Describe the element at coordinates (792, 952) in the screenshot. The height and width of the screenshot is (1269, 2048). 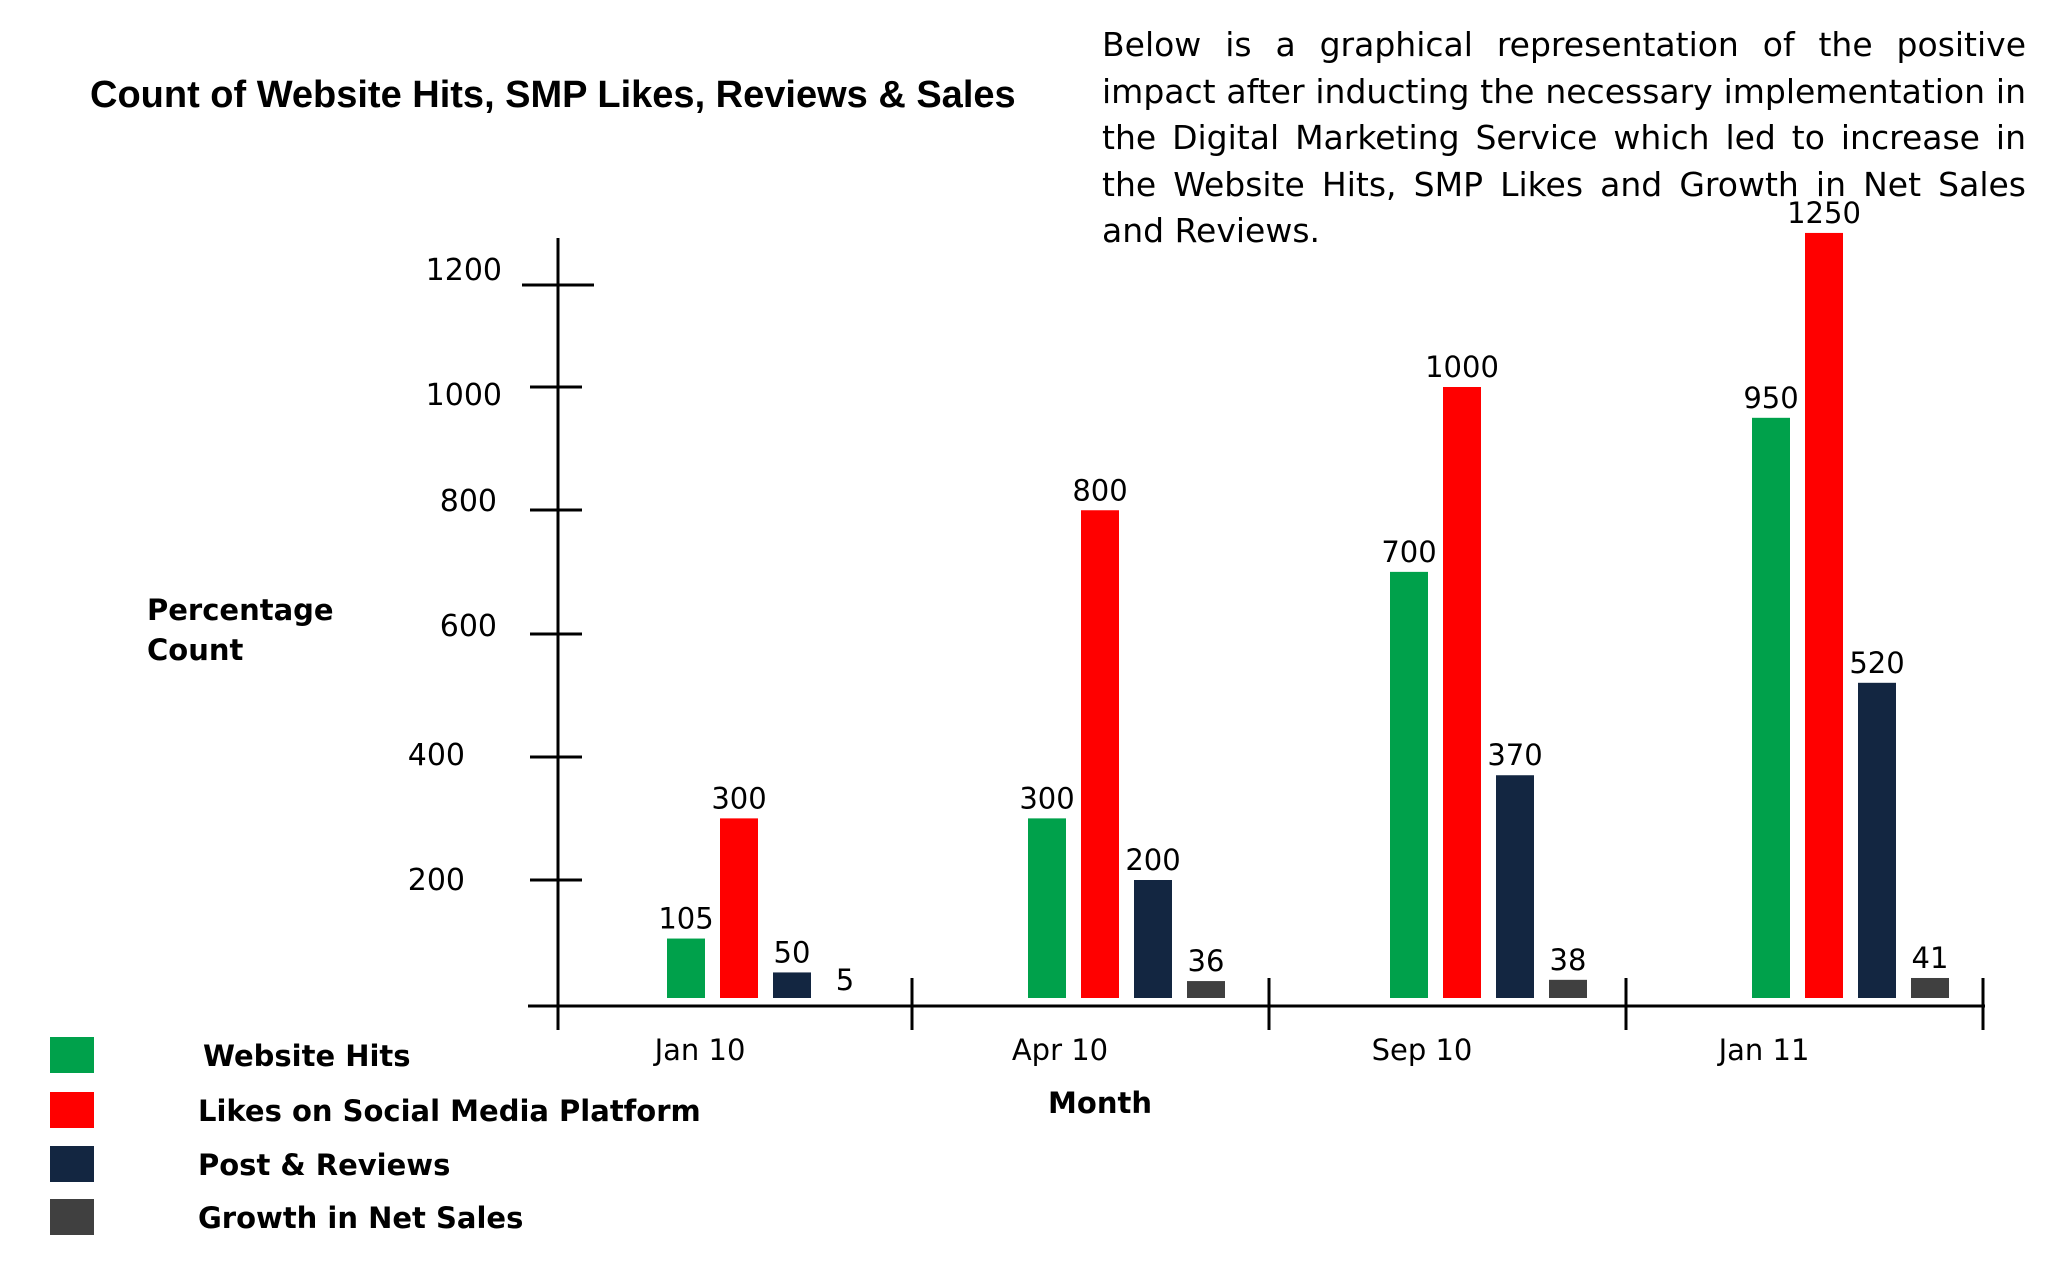
I see `data-label-jan-10-3: 50` at that location.